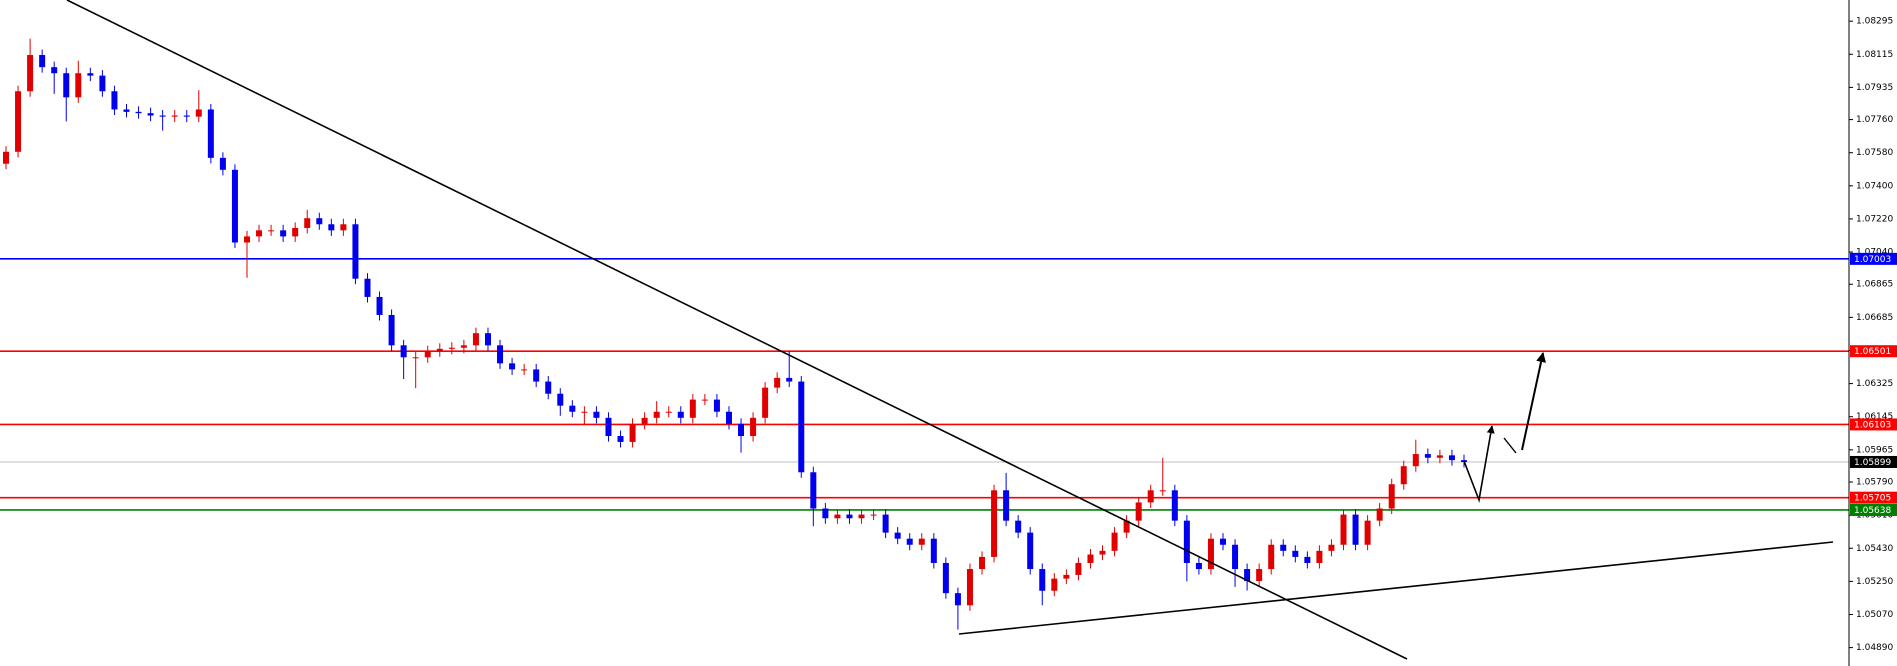  I want to click on level-label: 1.05638, so click(1872, 511).